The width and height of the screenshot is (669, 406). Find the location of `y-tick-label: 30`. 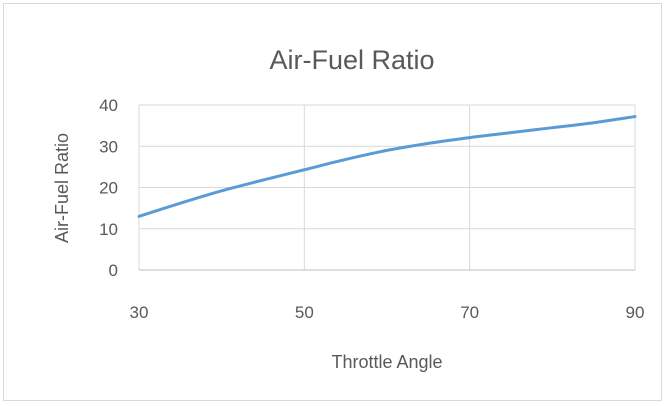

y-tick-label: 30 is located at coordinates (108, 146).